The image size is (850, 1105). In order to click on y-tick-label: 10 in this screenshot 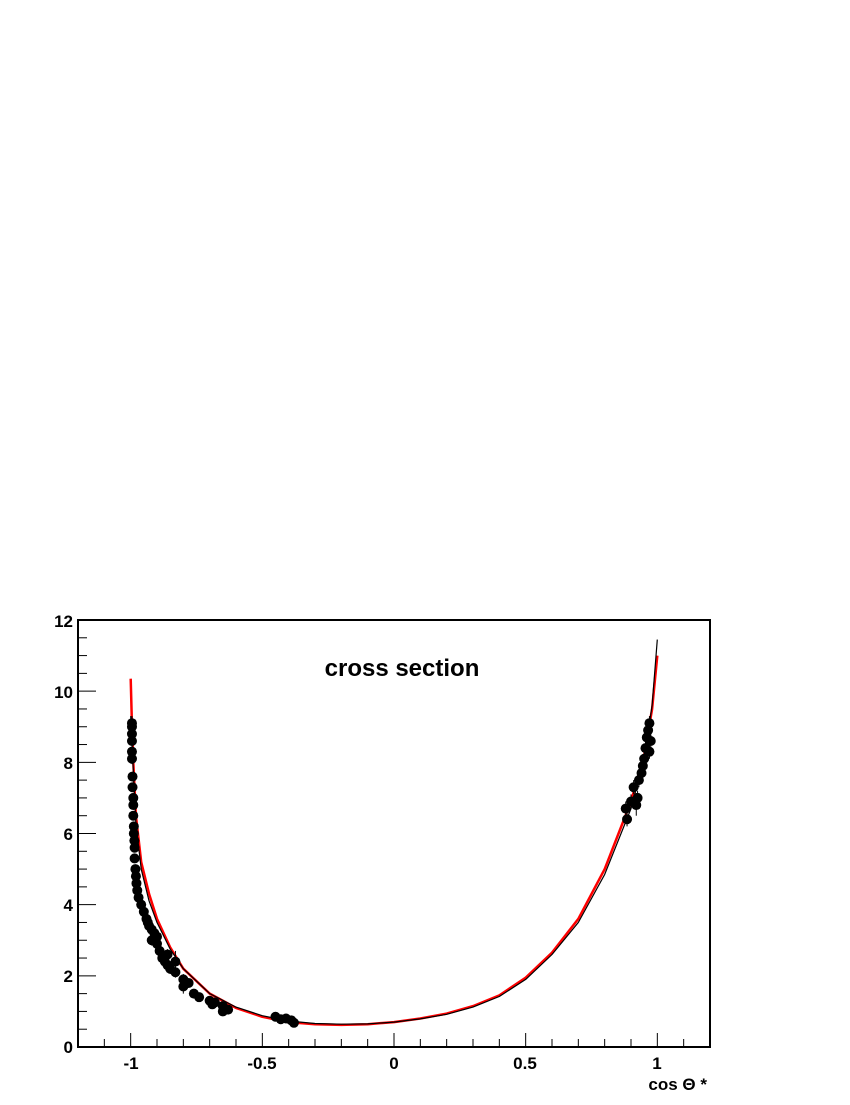, I will do `click(63, 692)`.